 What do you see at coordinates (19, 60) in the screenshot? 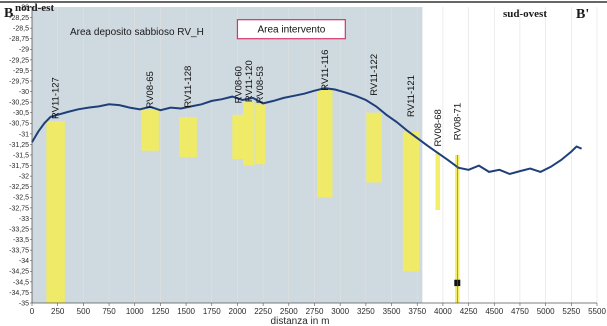
I see `y-tick-label: -29,25` at bounding box center [19, 60].